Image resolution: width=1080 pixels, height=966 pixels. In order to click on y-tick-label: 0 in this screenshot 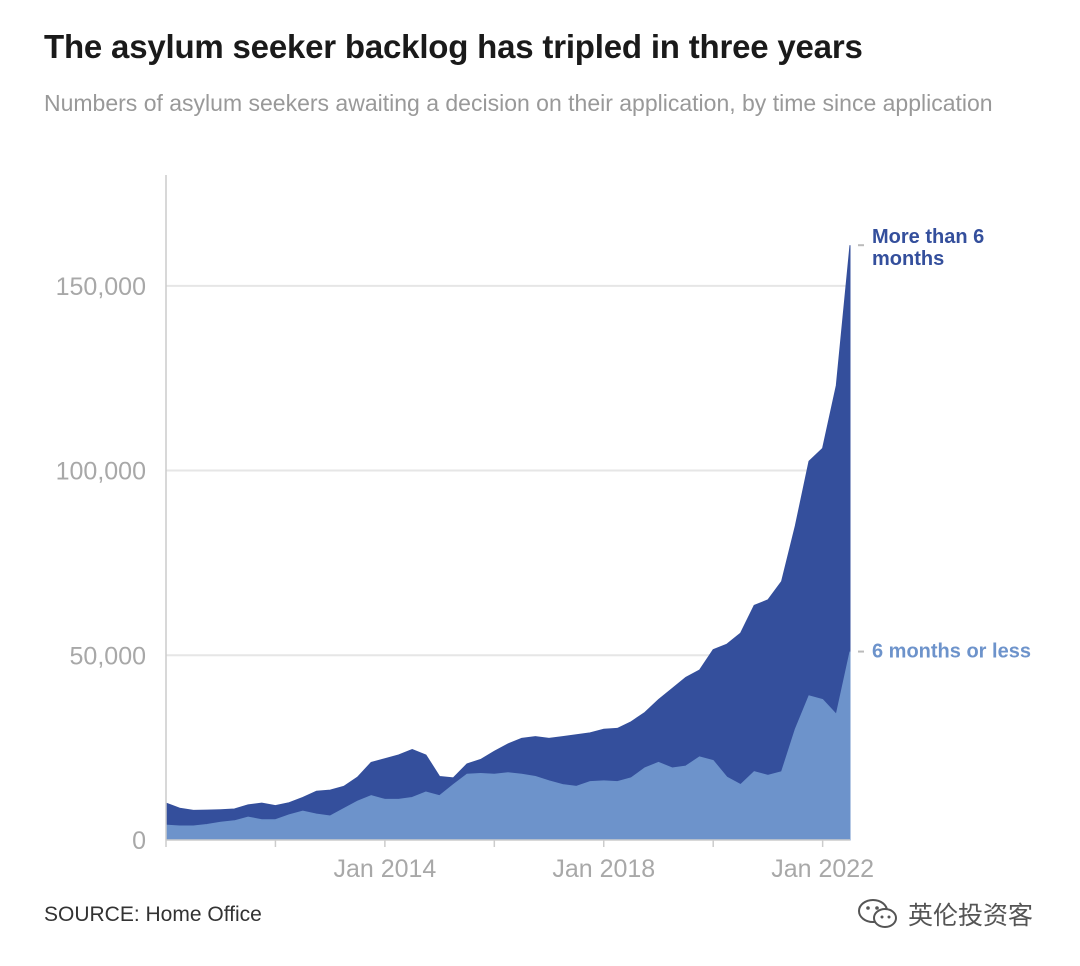, I will do `click(139, 841)`.